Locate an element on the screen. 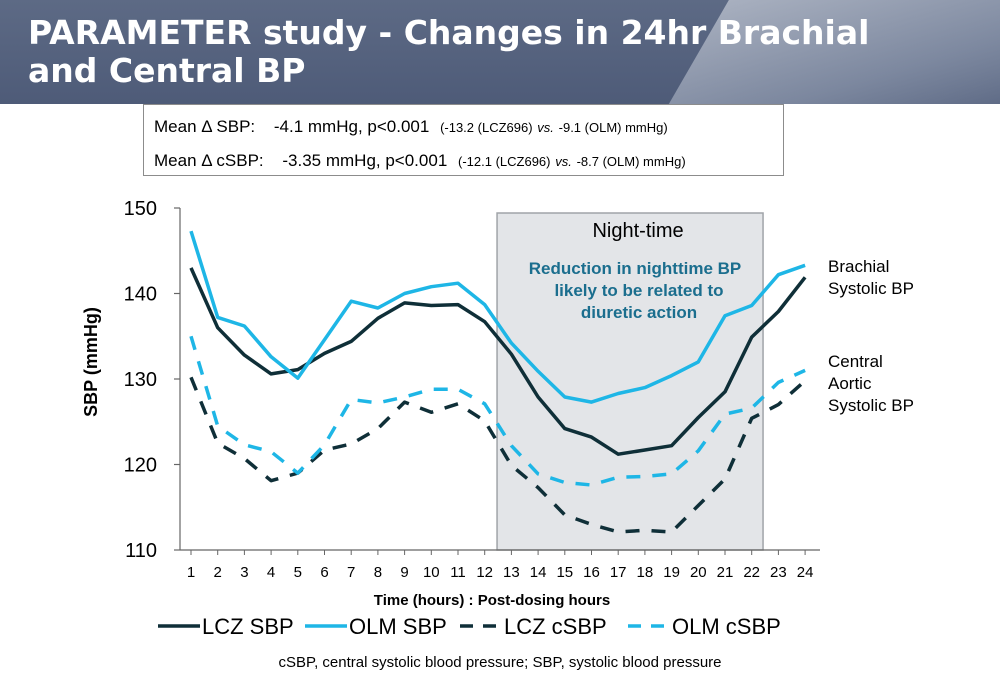 The image size is (1000, 682). legend-label: LCZ SBP is located at coordinates (248, 626).